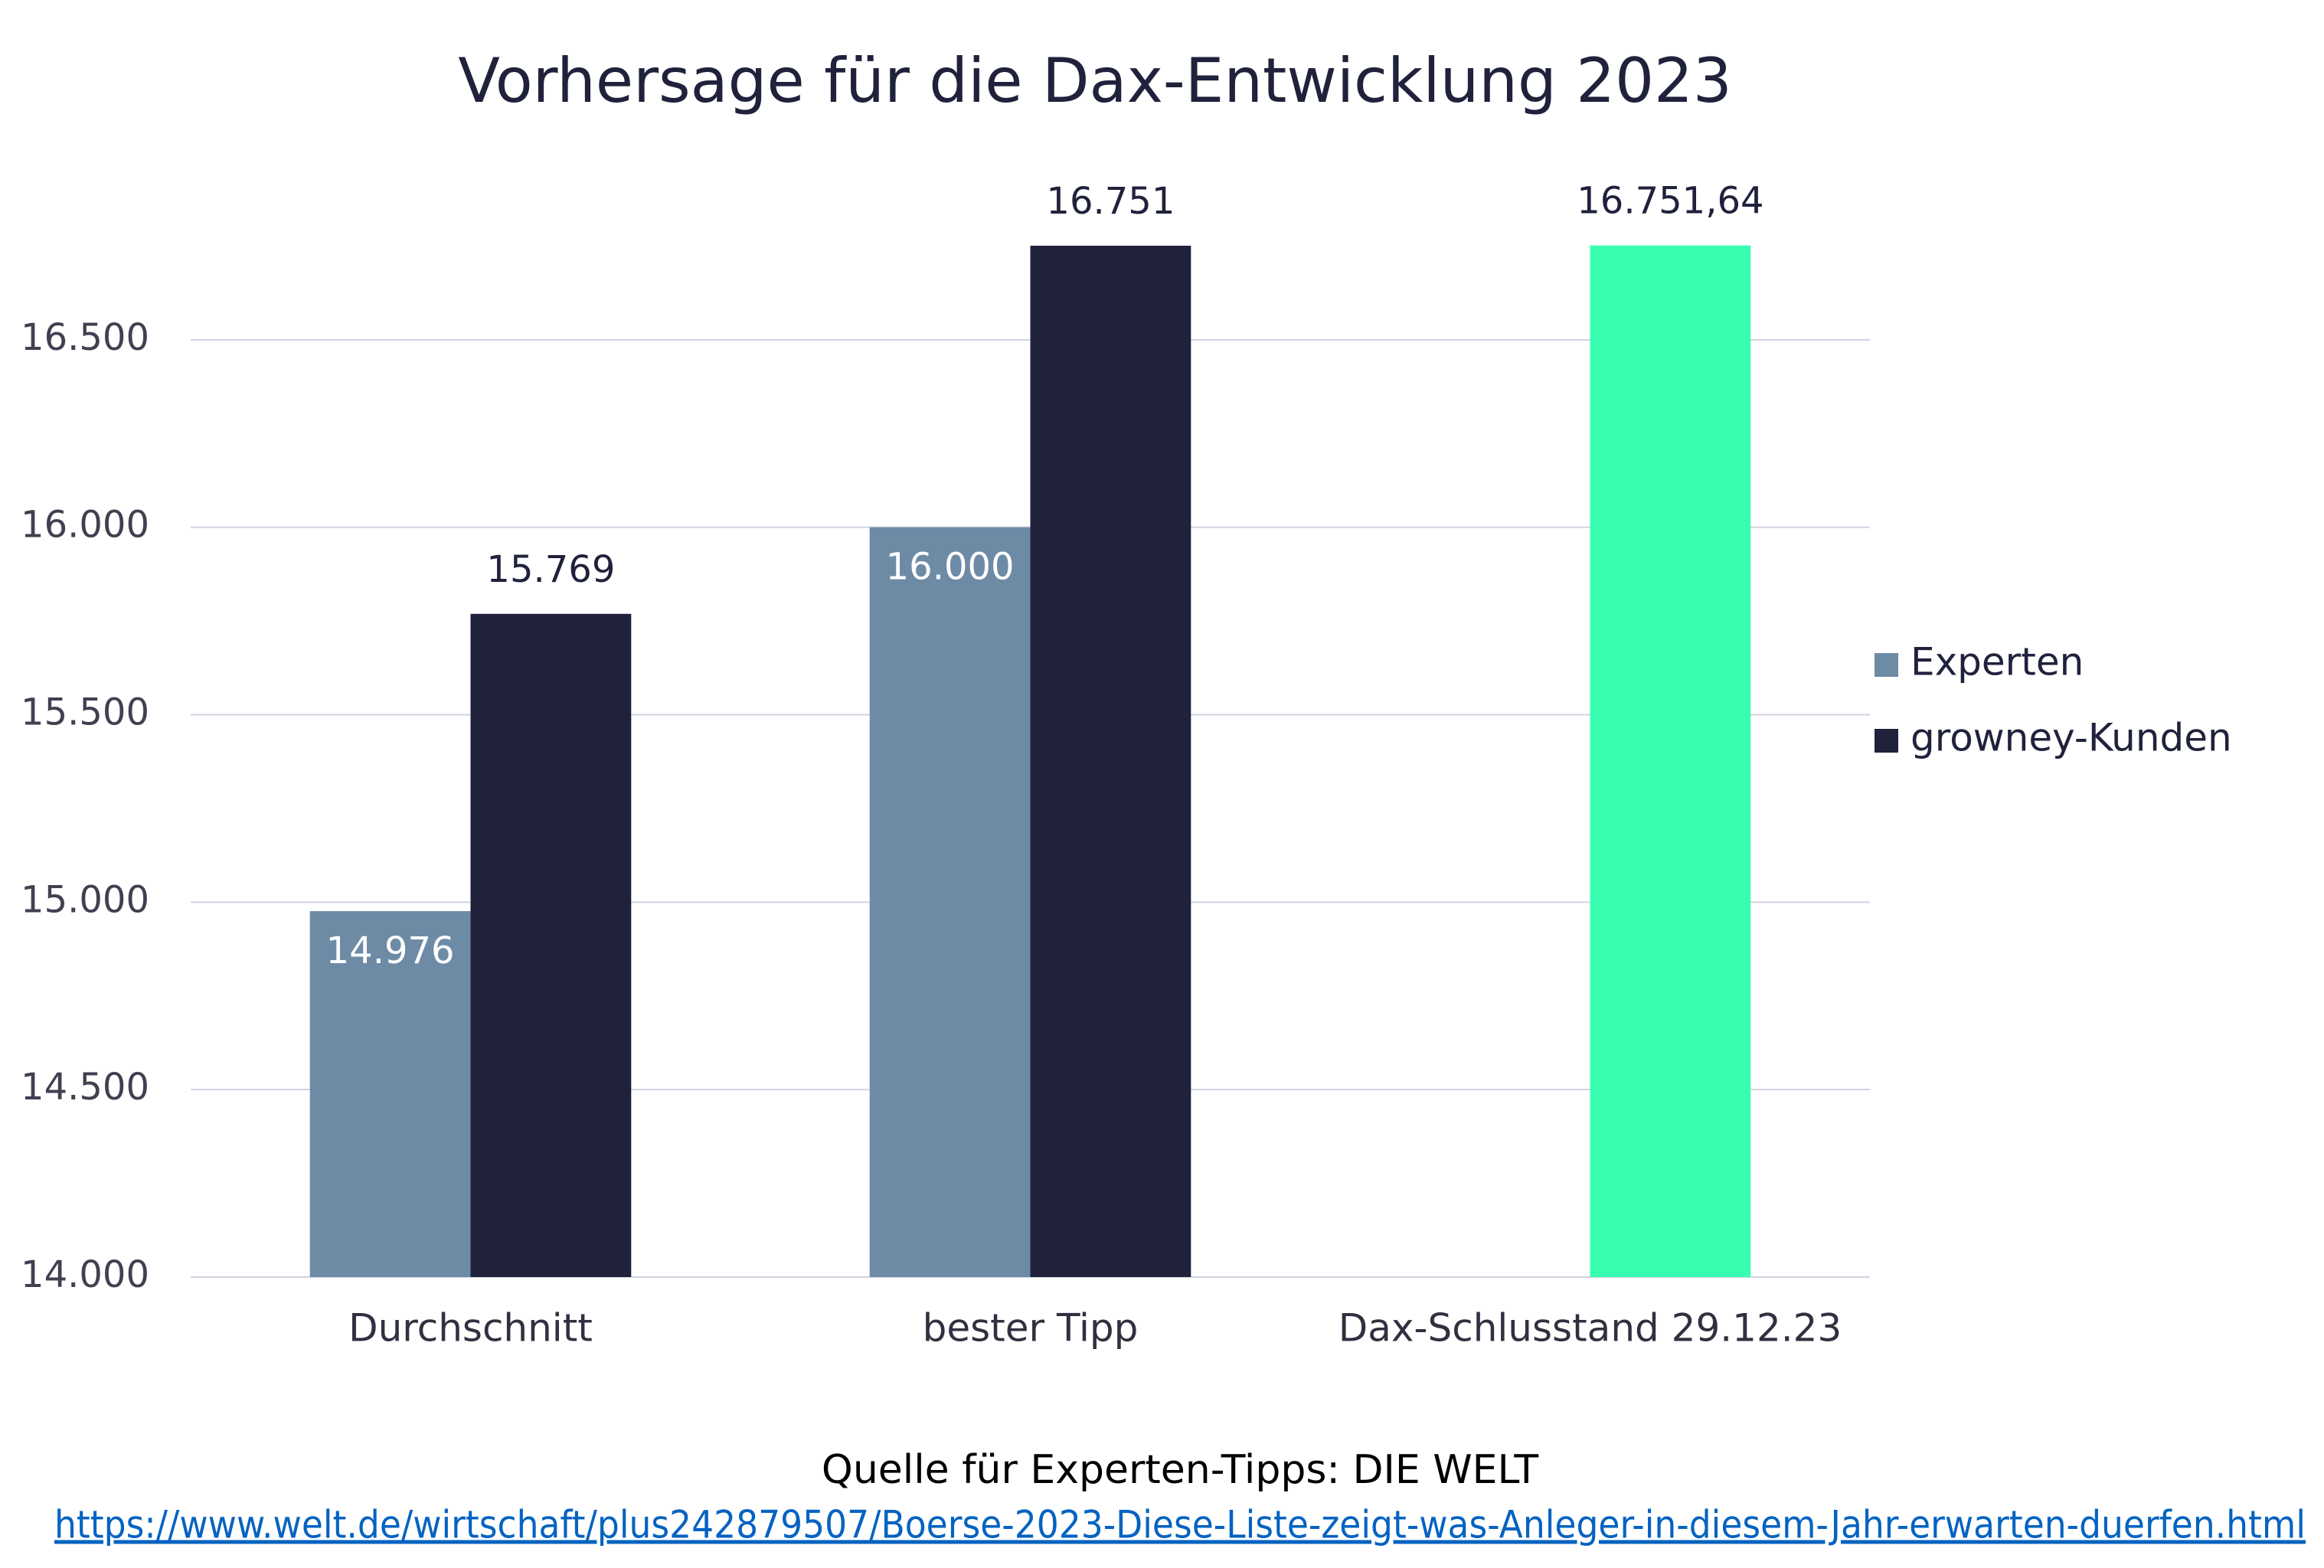 This screenshot has width=2324, height=1568. Describe the element at coordinates (1997, 662) in the screenshot. I see `legend-label: Experten` at that location.